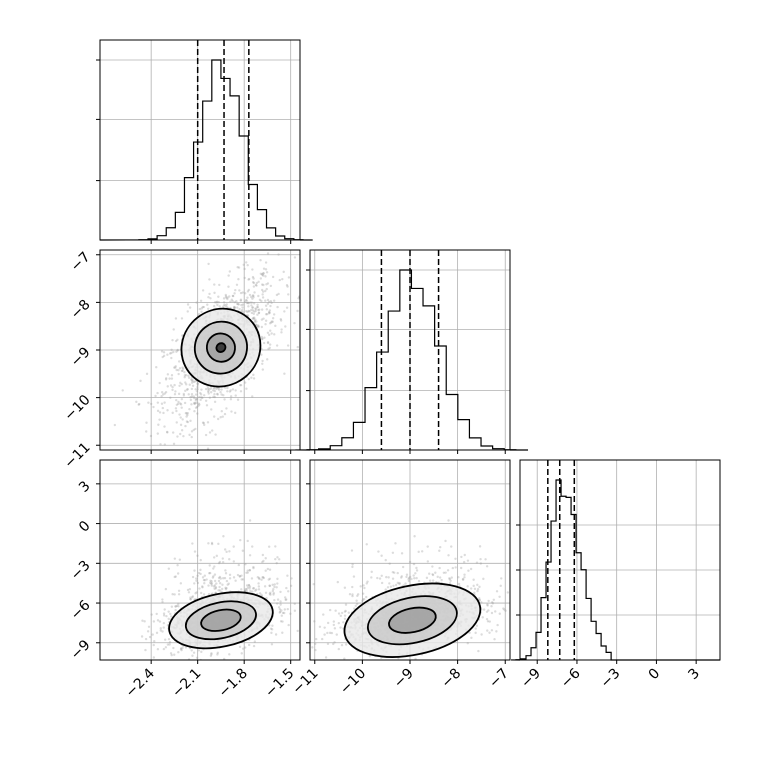 The height and width of the screenshot is (760, 760). Describe the element at coordinates (353, 682) in the screenshot. I see `x-tick-label: −10` at that location.